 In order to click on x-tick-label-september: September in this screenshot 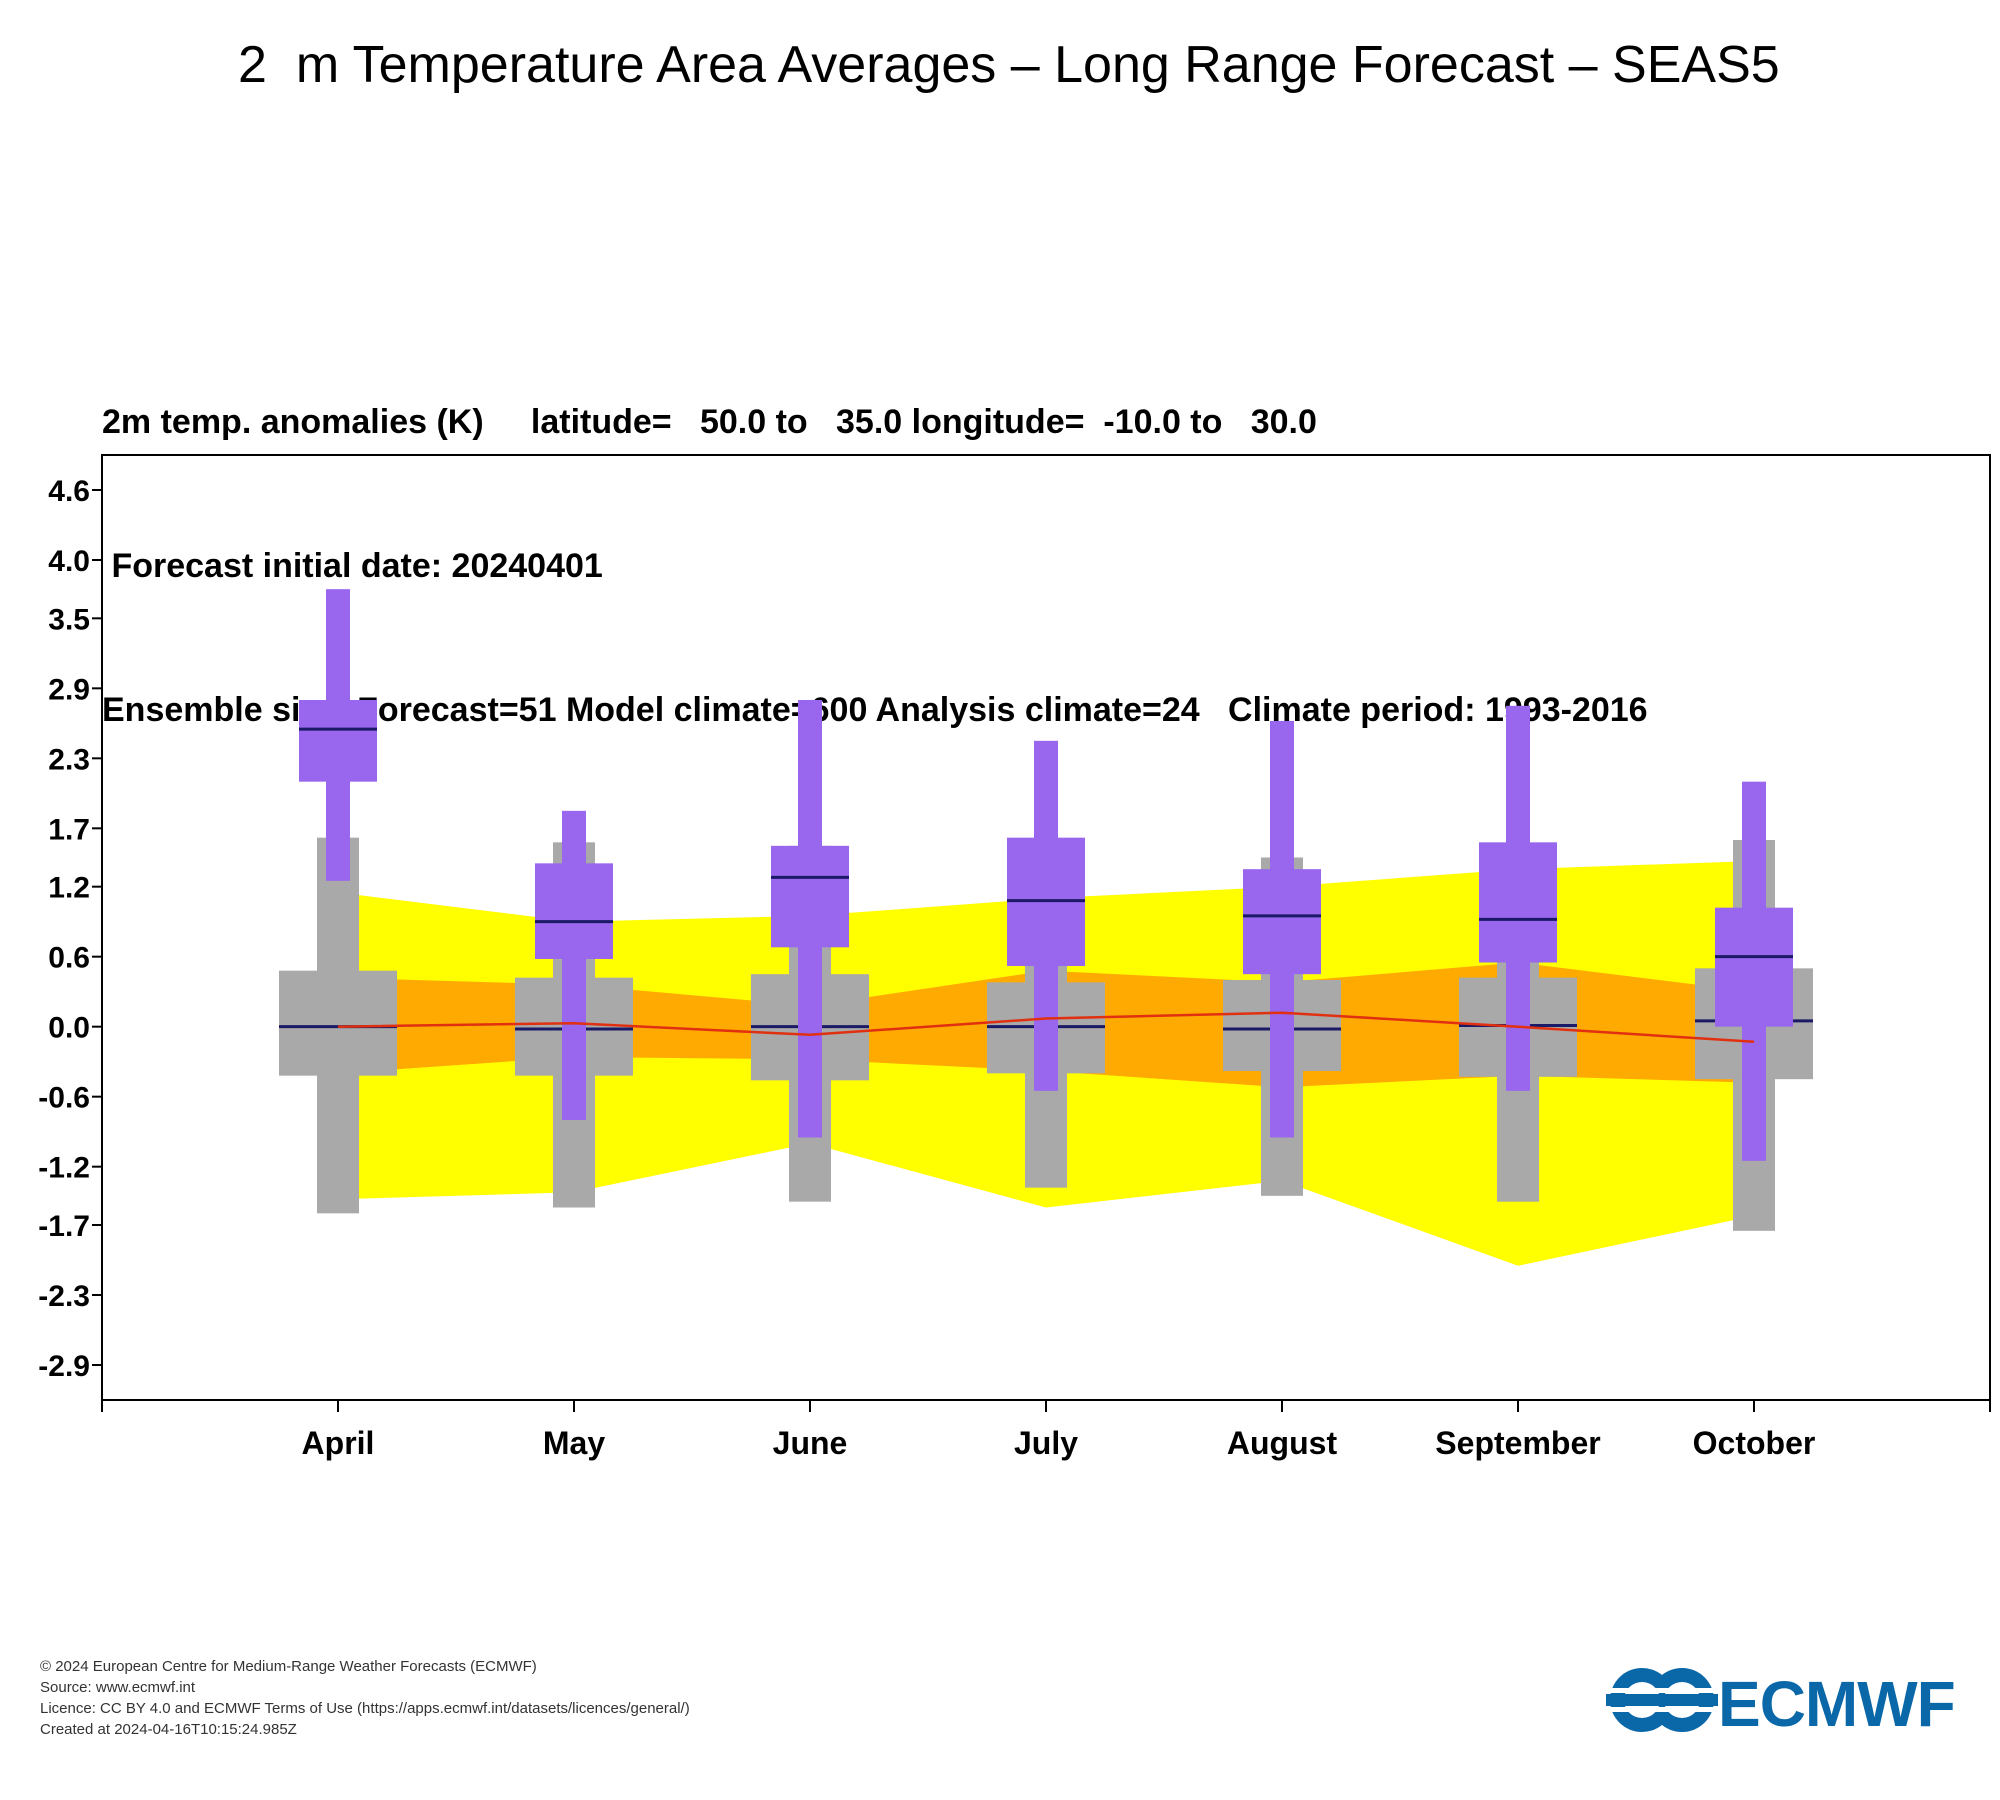, I will do `click(1517, 1443)`.